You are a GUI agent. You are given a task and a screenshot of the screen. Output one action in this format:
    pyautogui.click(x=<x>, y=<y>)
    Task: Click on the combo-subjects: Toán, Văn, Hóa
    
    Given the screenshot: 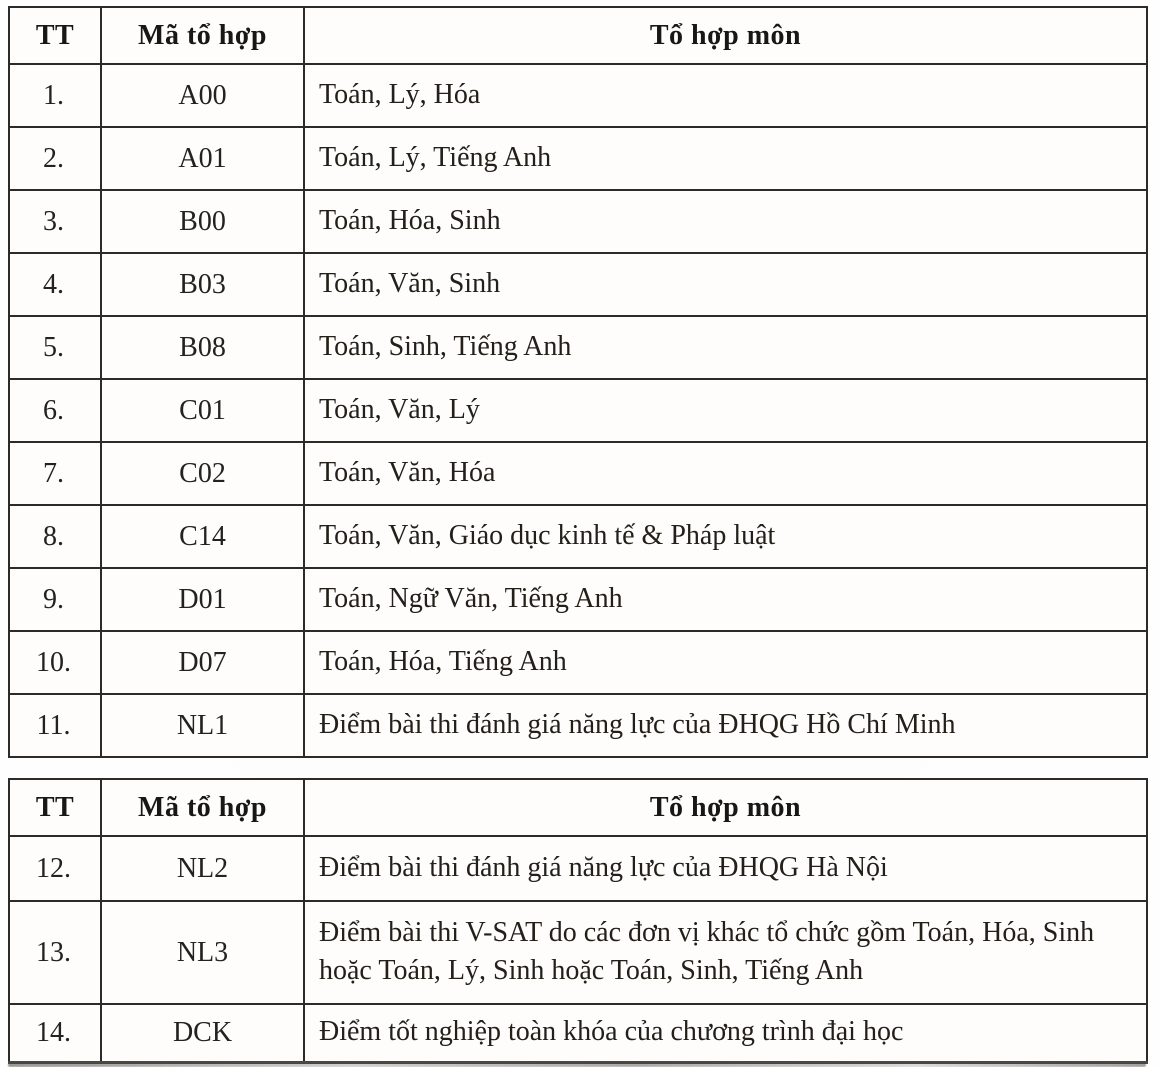 What is the action you would take?
    pyautogui.click(x=725, y=473)
    